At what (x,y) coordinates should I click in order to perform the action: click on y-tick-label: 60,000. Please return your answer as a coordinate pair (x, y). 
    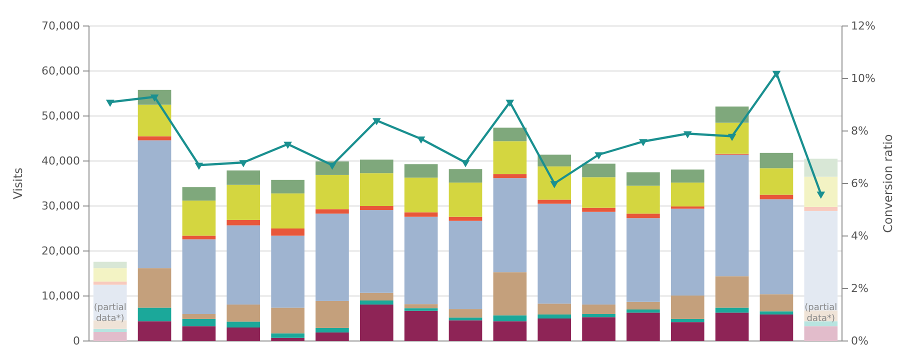
    Looking at the image, I should click on (61, 71).